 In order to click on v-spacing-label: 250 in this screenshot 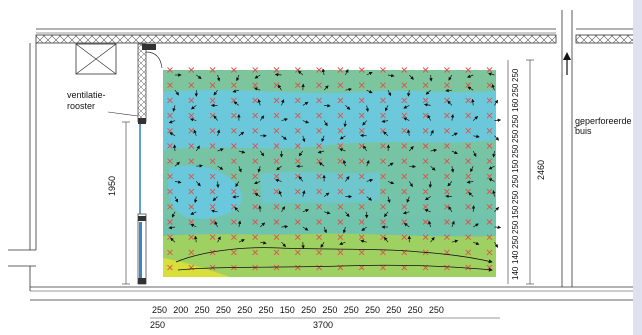, I will do `click(515, 121)`.